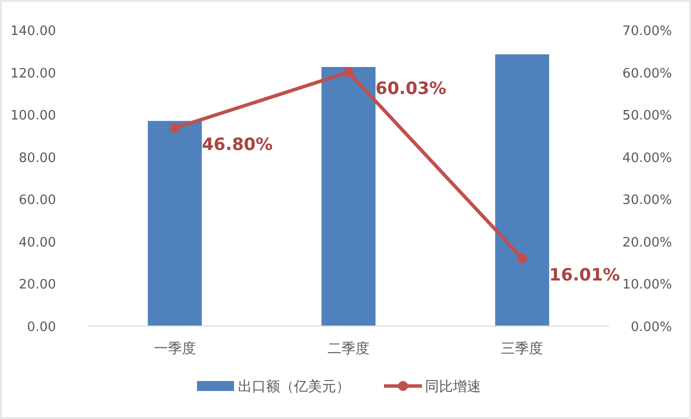  What do you see at coordinates (37, 158) in the screenshot?
I see `y-tick-label: 80.00` at bounding box center [37, 158].